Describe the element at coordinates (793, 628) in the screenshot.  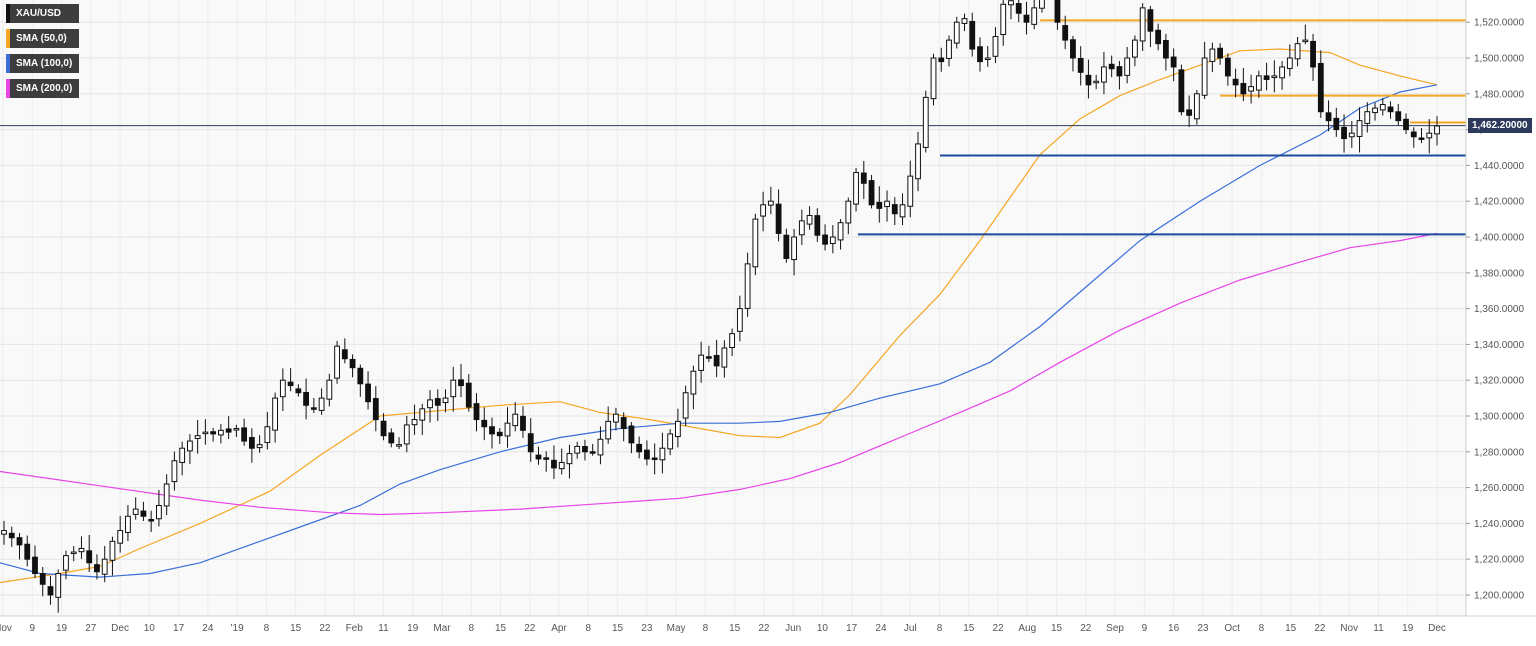
I see `x-tick-label: Jun` at that location.